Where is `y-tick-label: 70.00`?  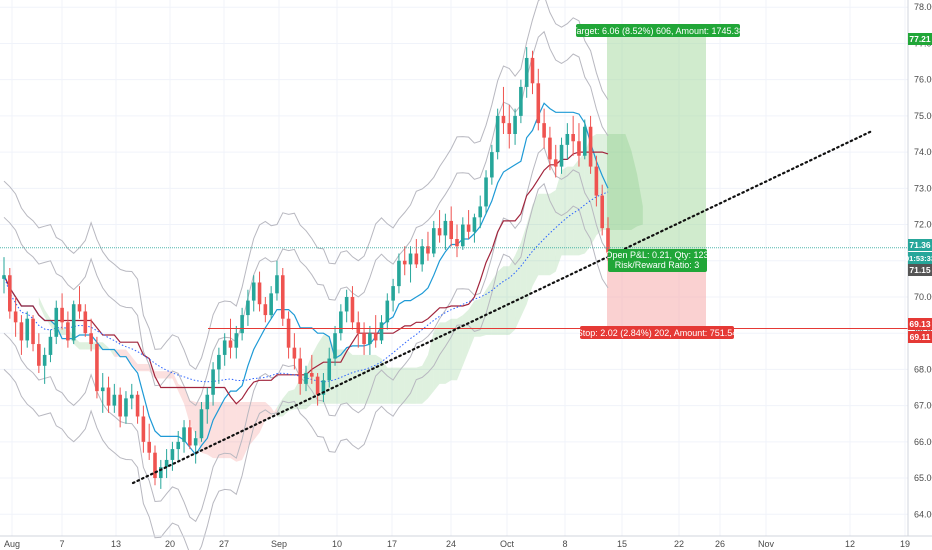
y-tick-label: 70.00 is located at coordinates (923, 297).